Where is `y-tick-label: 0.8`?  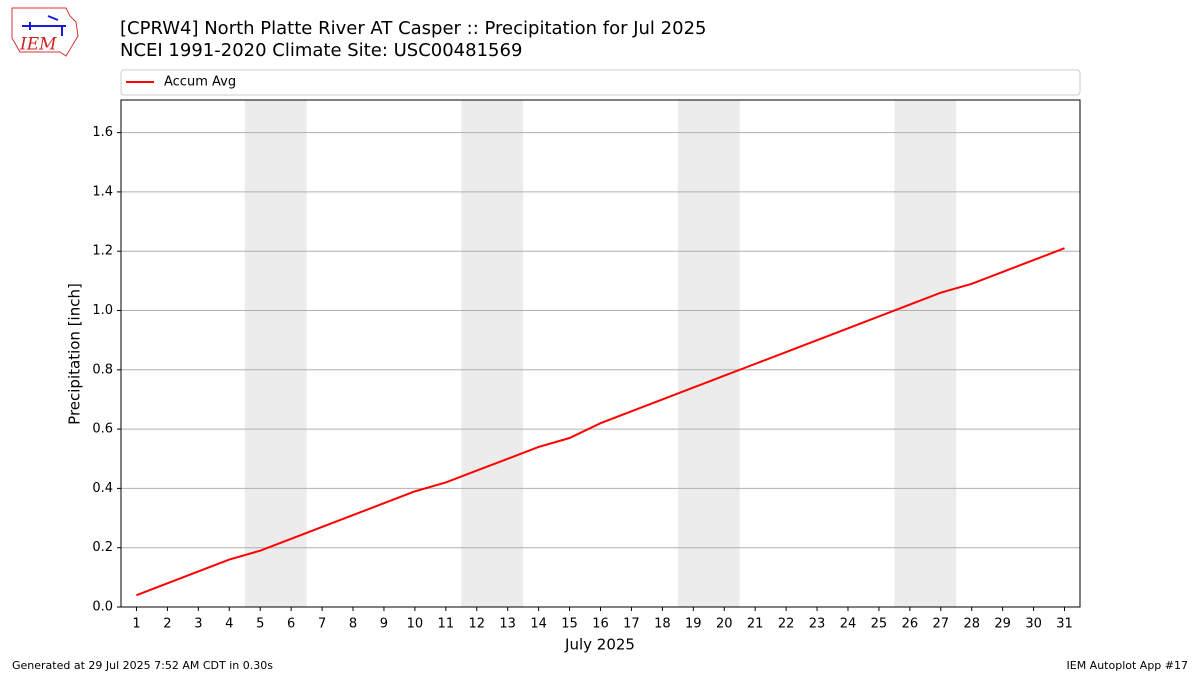
y-tick-label: 0.8 is located at coordinates (102, 369).